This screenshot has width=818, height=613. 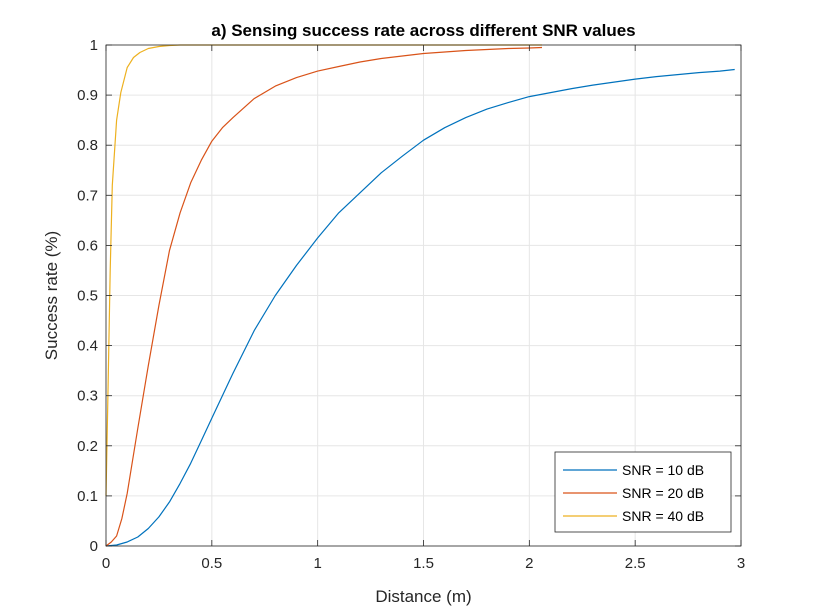 What do you see at coordinates (87, 346) in the screenshot?
I see `y-tick-label: 0.4` at bounding box center [87, 346].